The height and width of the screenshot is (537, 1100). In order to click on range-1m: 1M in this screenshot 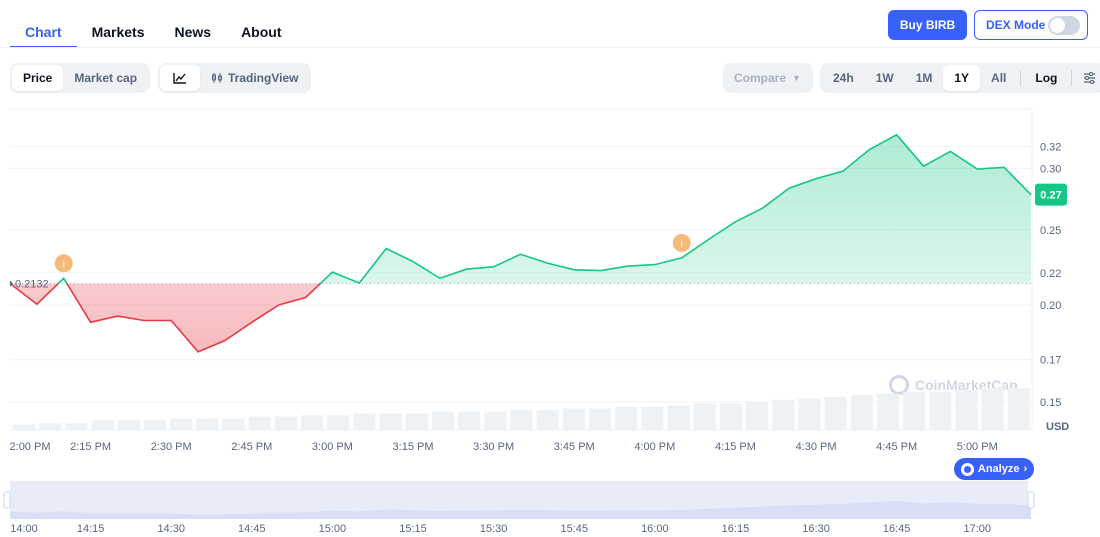, I will do `click(924, 78)`.